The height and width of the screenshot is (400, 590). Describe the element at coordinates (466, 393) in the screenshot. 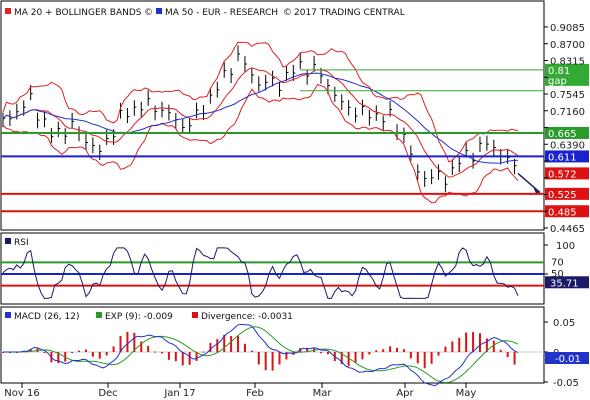

I see `x-tick-label: May` at that location.